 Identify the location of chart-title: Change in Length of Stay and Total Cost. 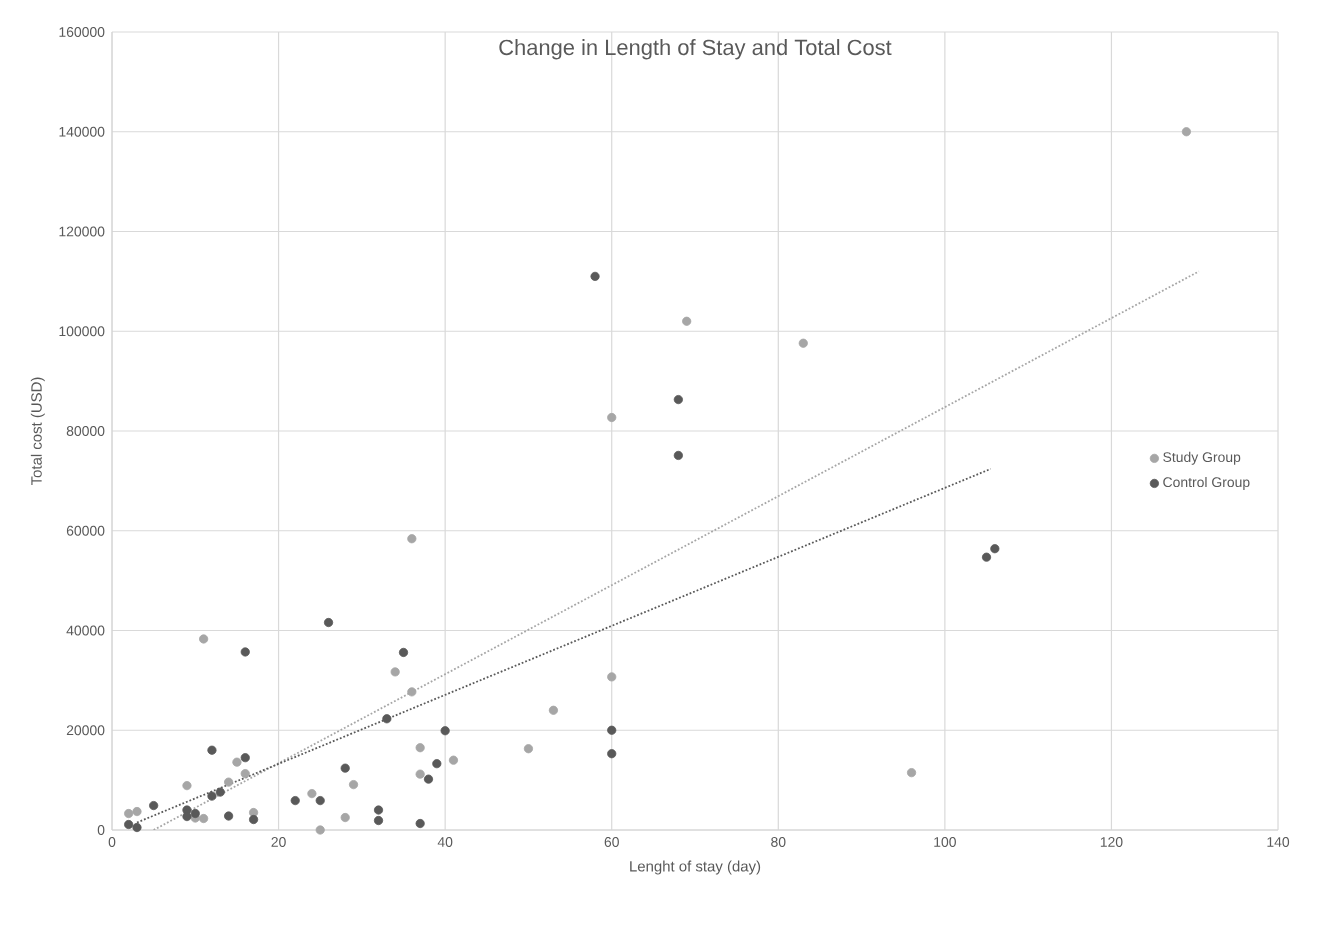
(695, 49).